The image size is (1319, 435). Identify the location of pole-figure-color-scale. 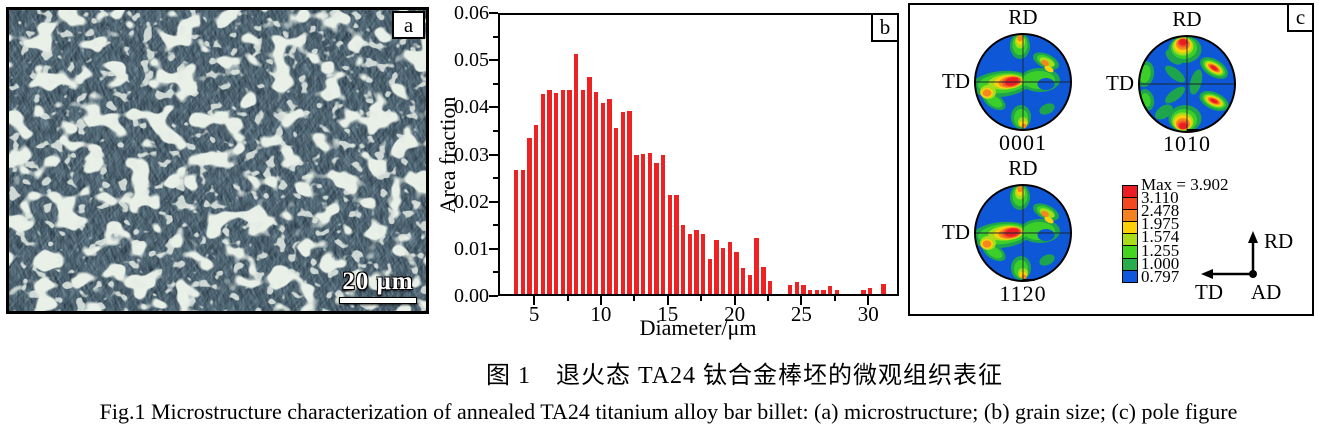
(1130, 234).